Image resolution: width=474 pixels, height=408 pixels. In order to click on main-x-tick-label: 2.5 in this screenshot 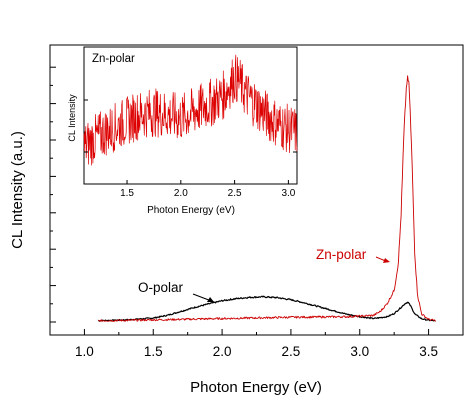, I will do `click(291, 351)`.